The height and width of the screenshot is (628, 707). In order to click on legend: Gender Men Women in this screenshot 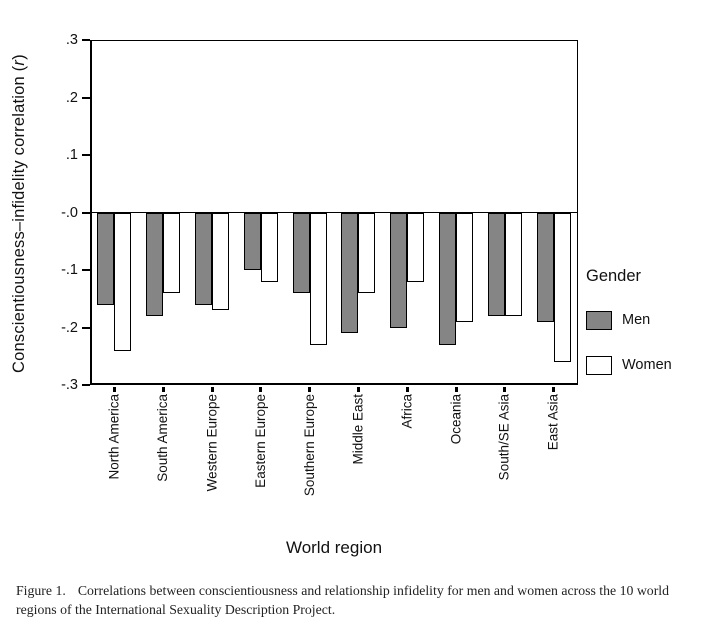, I will do `click(629, 333)`.